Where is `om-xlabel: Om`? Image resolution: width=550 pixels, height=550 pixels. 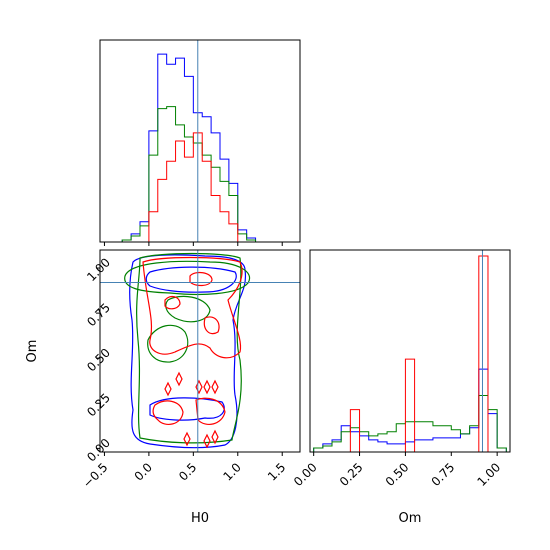 om-xlabel: Om is located at coordinates (410, 518).